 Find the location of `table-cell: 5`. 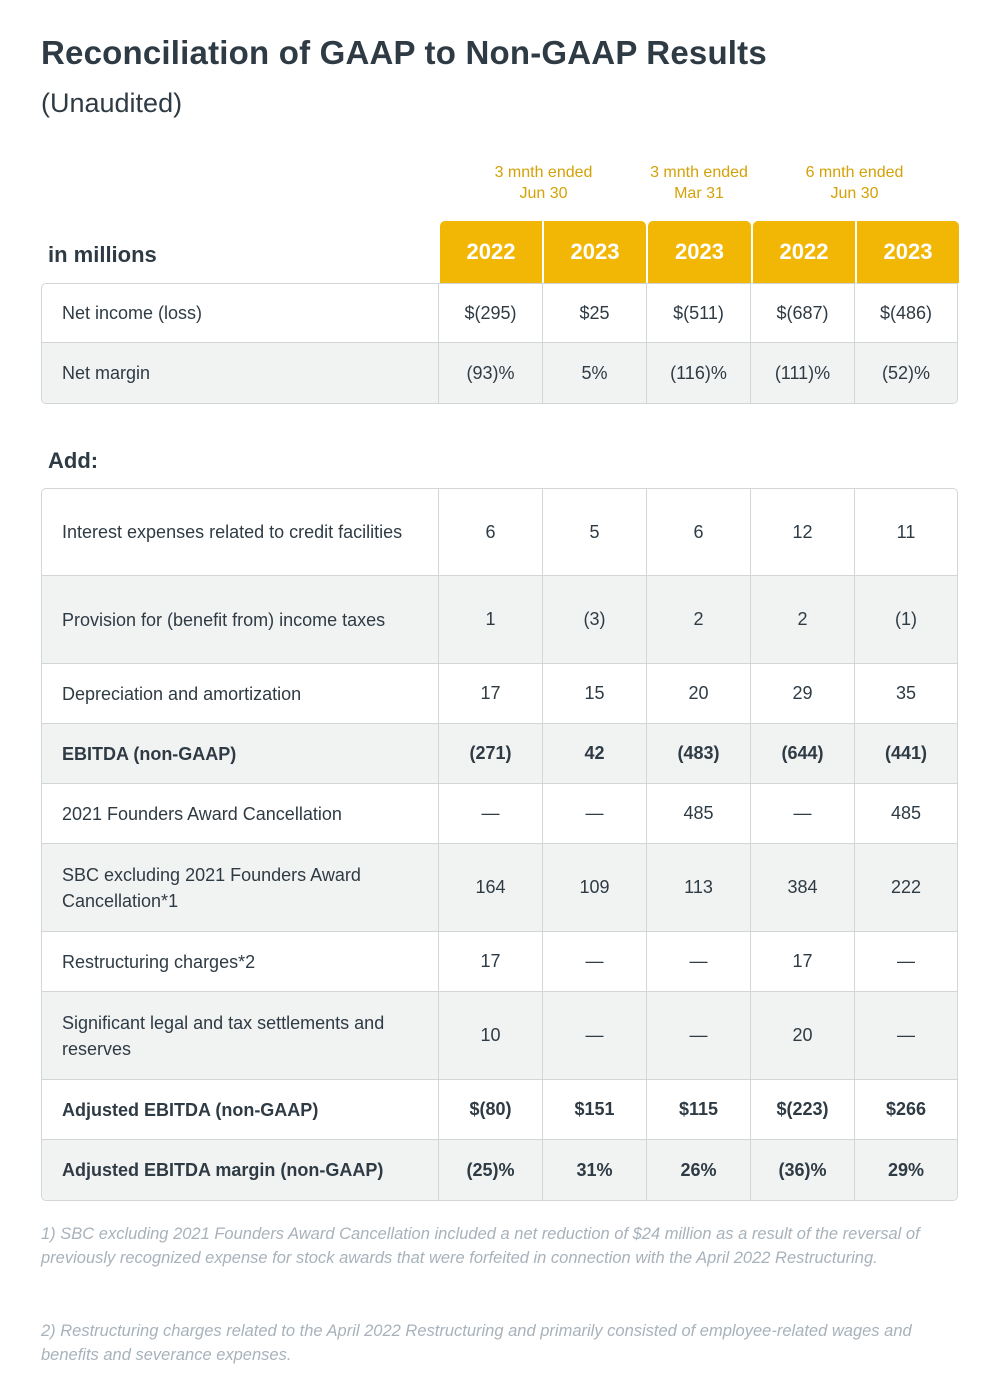

table-cell: 5 is located at coordinates (595, 532).